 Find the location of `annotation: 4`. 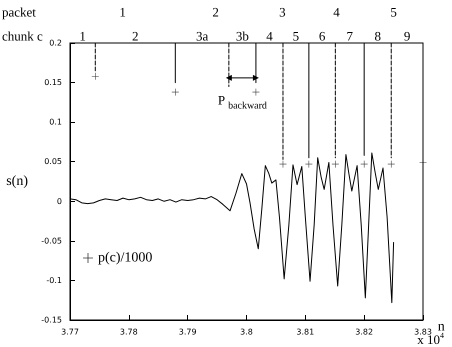

annotation: 4 is located at coordinates (270, 36).